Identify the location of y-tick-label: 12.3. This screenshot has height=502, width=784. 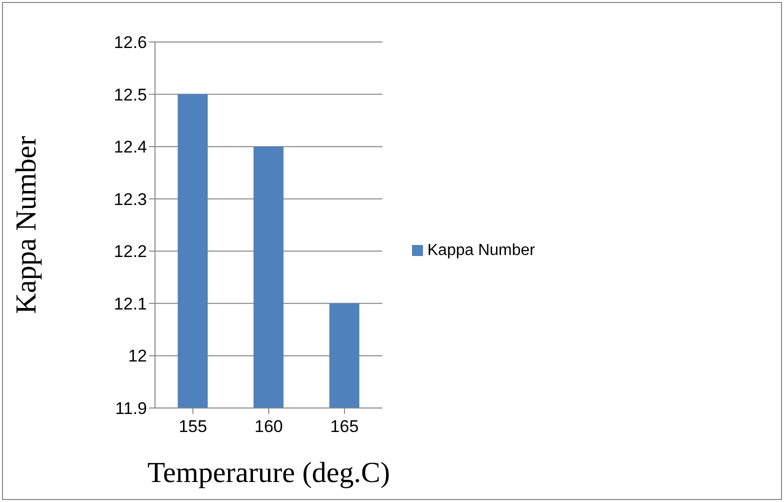
(130, 199).